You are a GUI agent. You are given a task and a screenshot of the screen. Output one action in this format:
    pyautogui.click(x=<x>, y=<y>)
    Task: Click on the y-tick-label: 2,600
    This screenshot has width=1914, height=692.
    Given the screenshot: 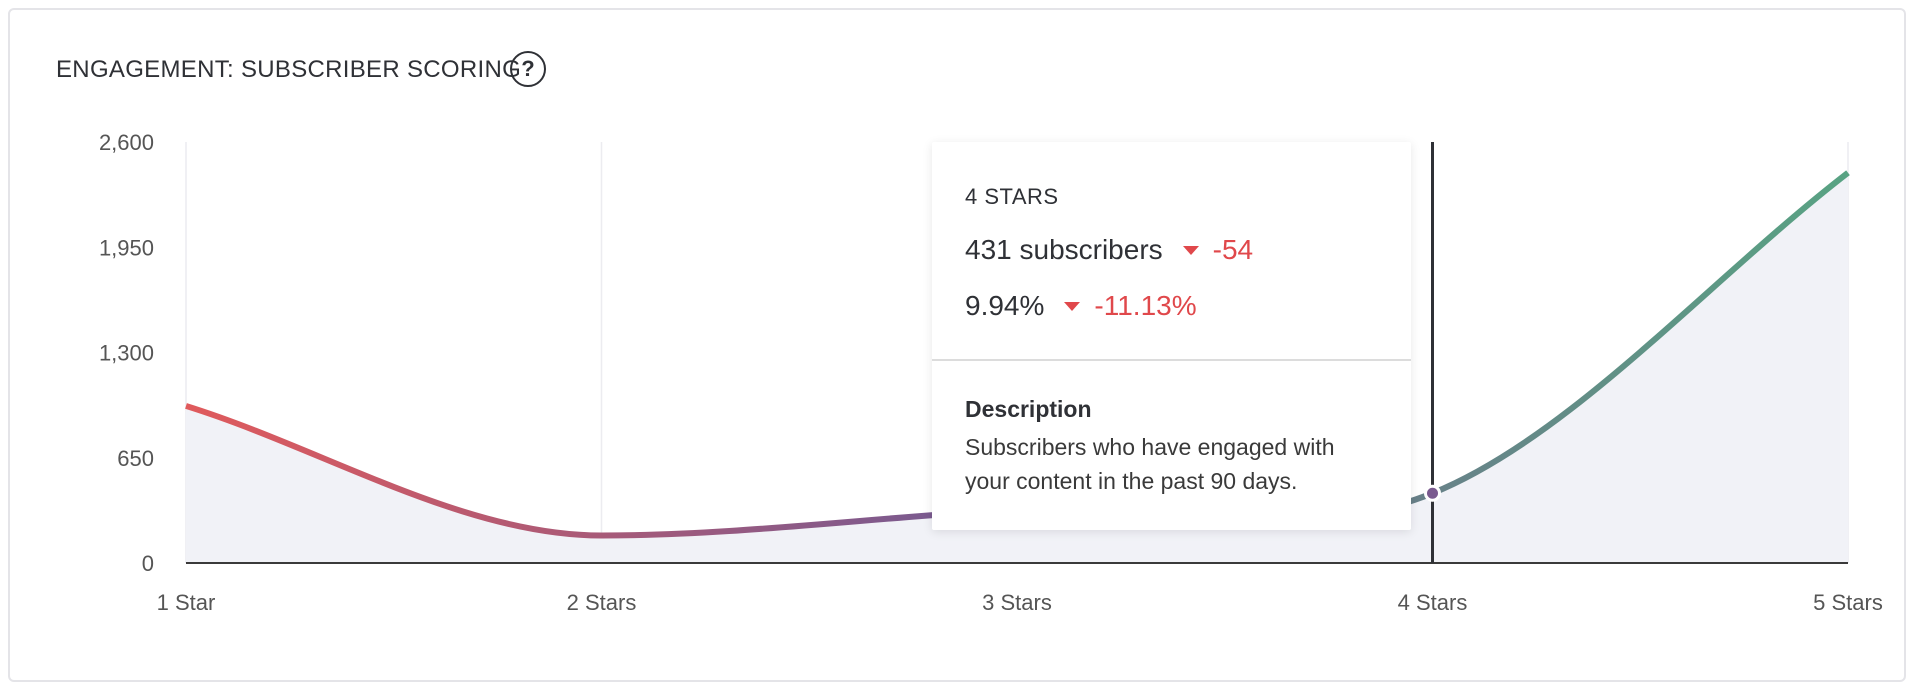 What is the action you would take?
    pyautogui.click(x=126, y=142)
    